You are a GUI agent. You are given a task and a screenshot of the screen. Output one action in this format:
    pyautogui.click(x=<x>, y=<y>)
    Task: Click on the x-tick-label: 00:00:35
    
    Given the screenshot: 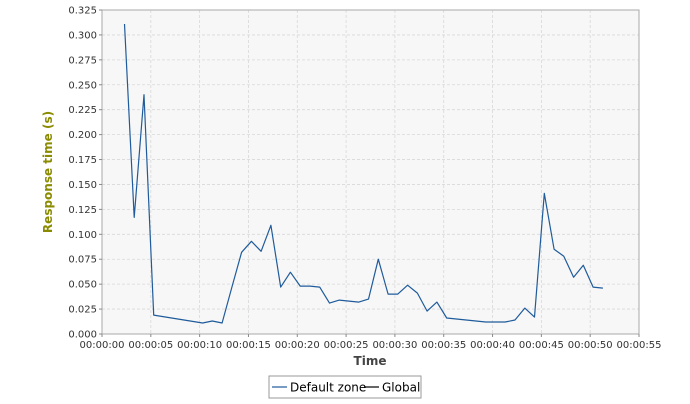 What is the action you would take?
    pyautogui.click(x=443, y=345)
    